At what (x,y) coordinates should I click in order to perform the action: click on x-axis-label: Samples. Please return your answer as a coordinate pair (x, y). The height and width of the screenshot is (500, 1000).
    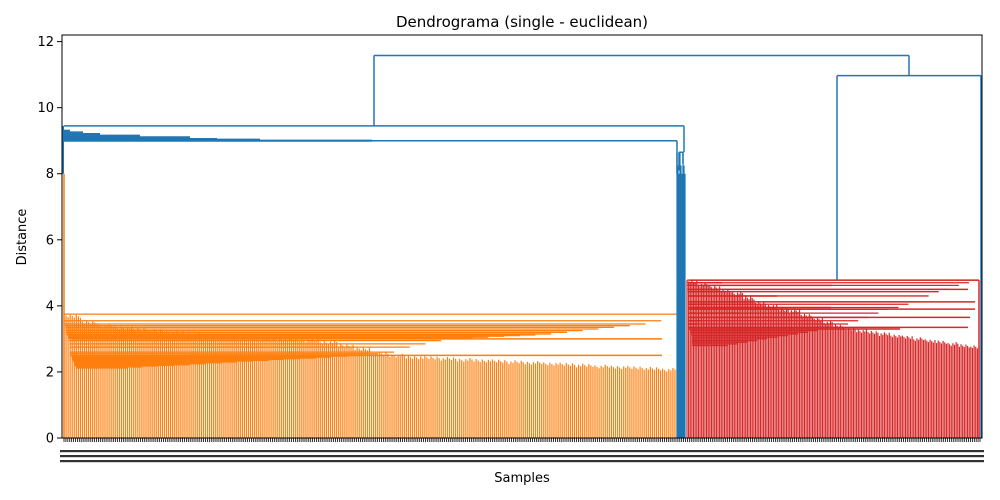
    Looking at the image, I should click on (522, 478).